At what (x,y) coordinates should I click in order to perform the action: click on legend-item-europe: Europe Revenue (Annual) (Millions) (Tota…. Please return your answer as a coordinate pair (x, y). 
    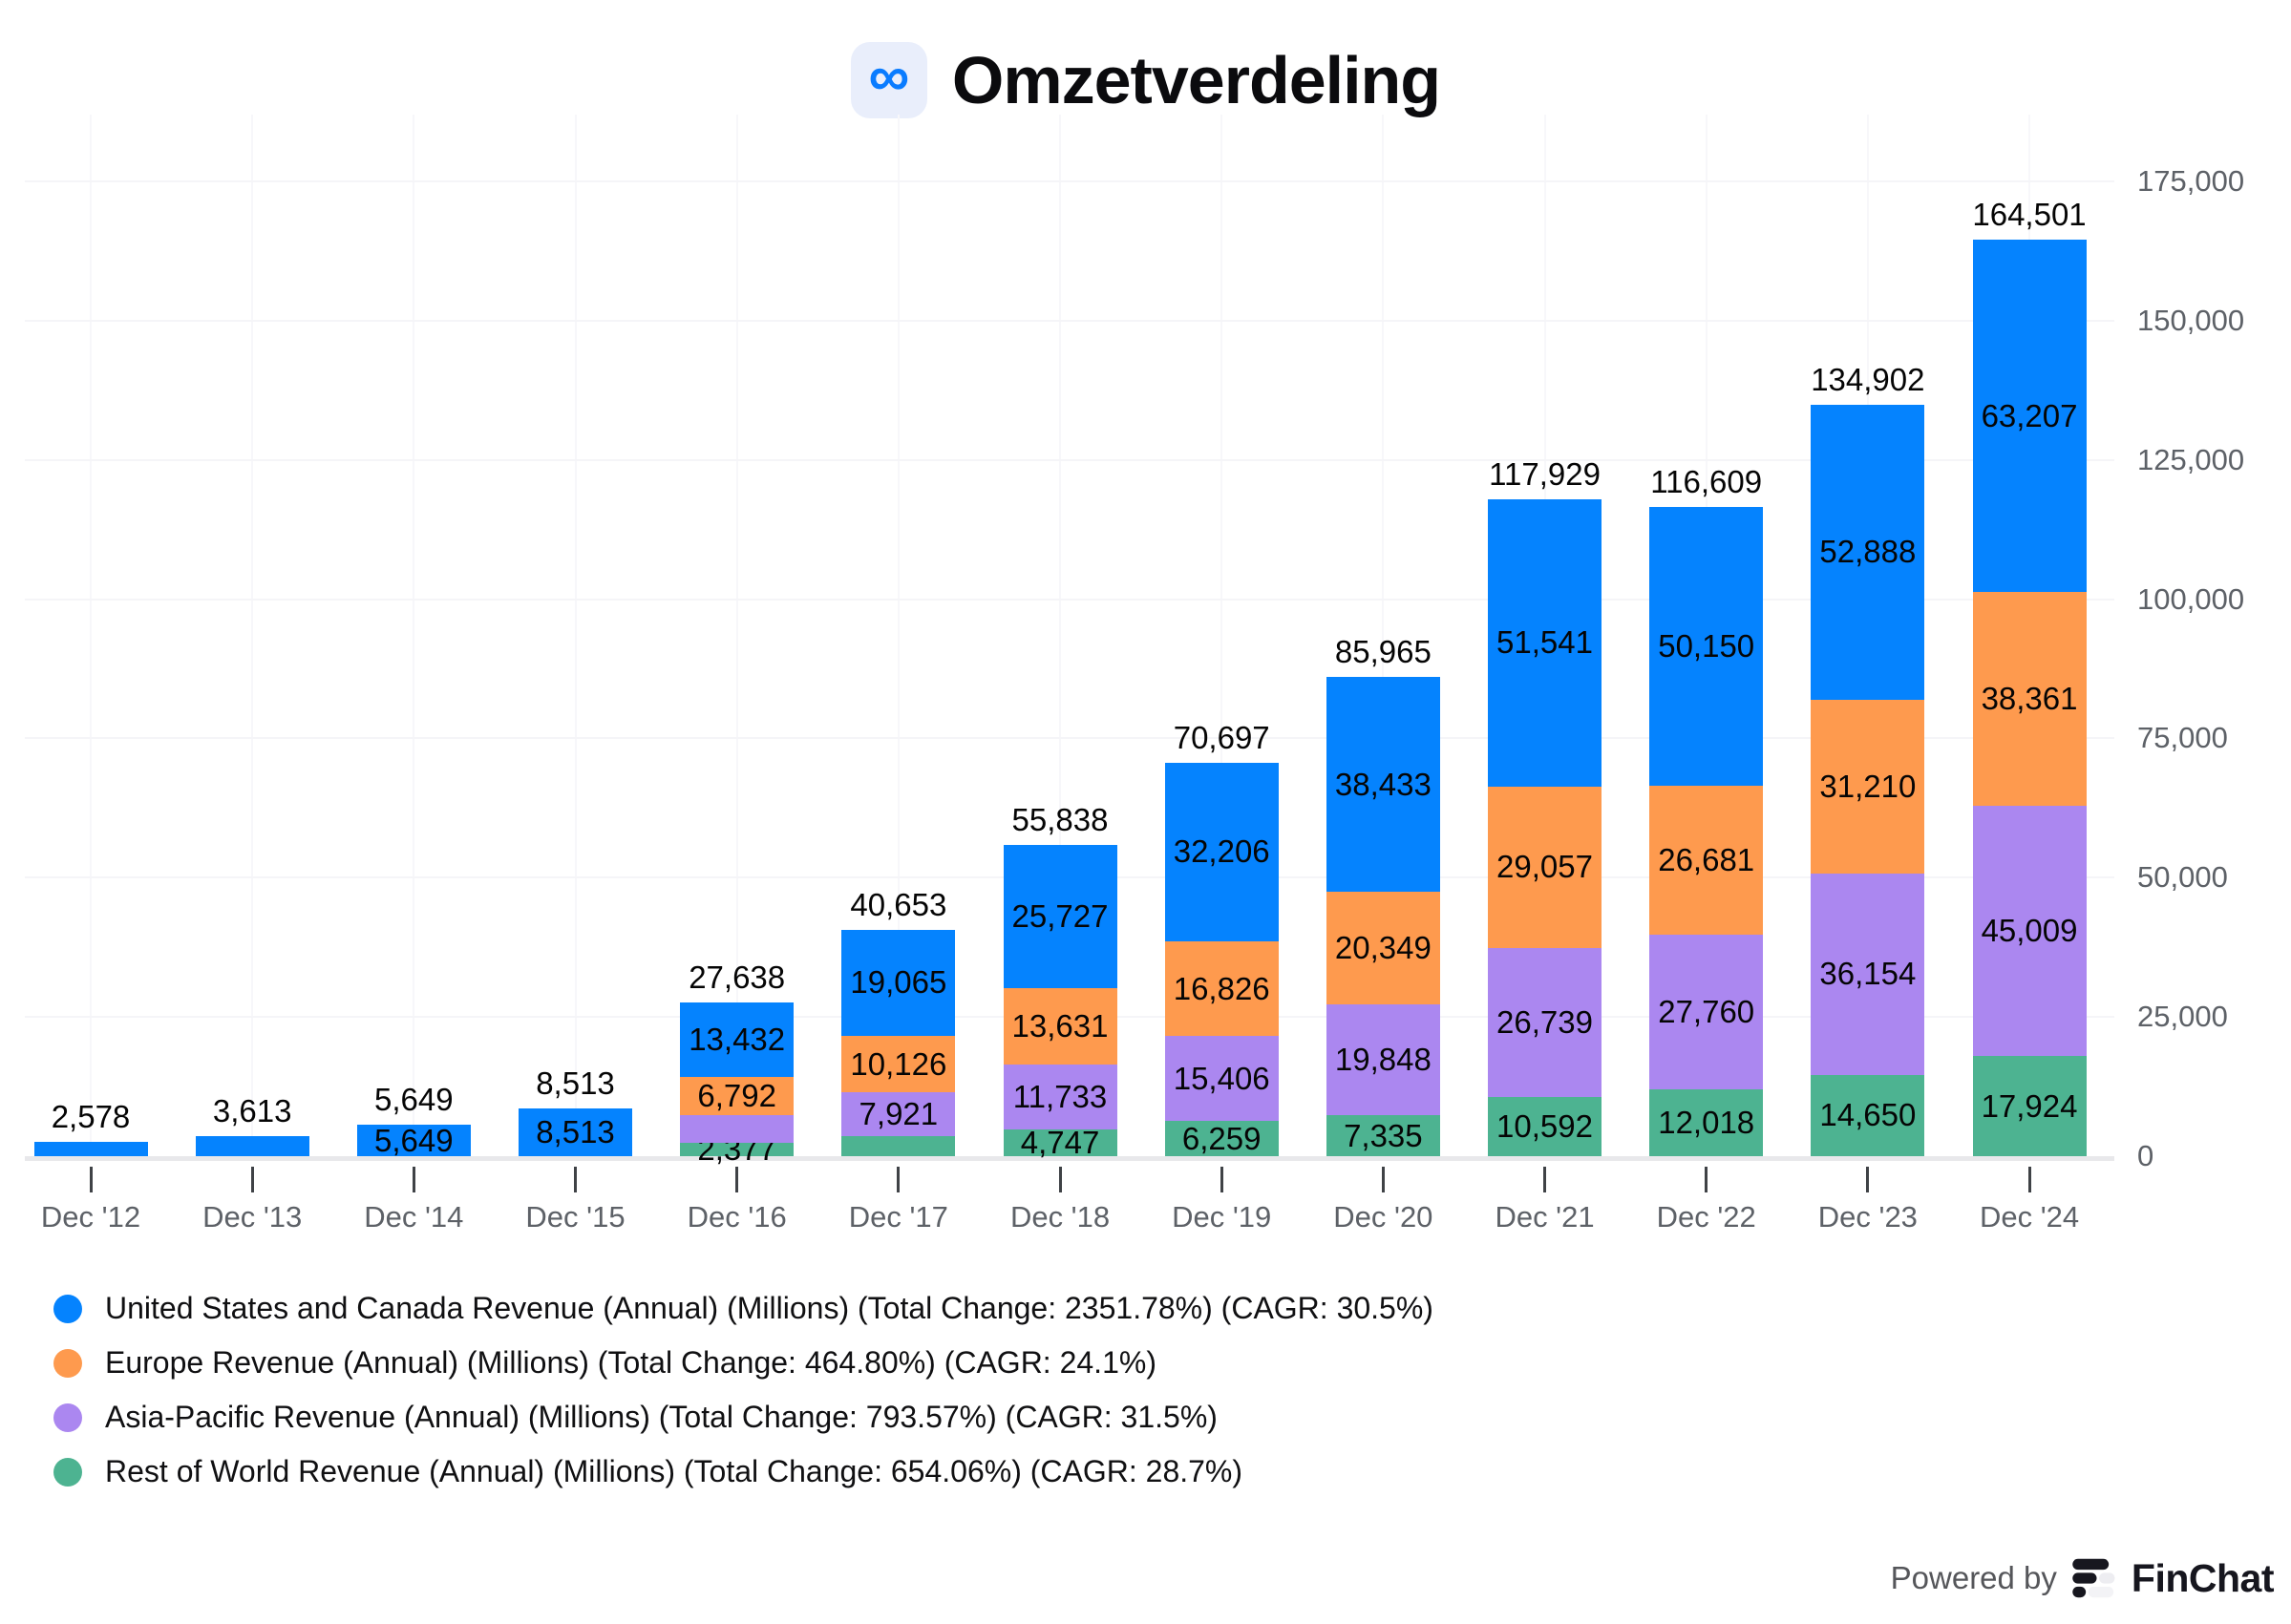
    Looking at the image, I should click on (743, 1363).